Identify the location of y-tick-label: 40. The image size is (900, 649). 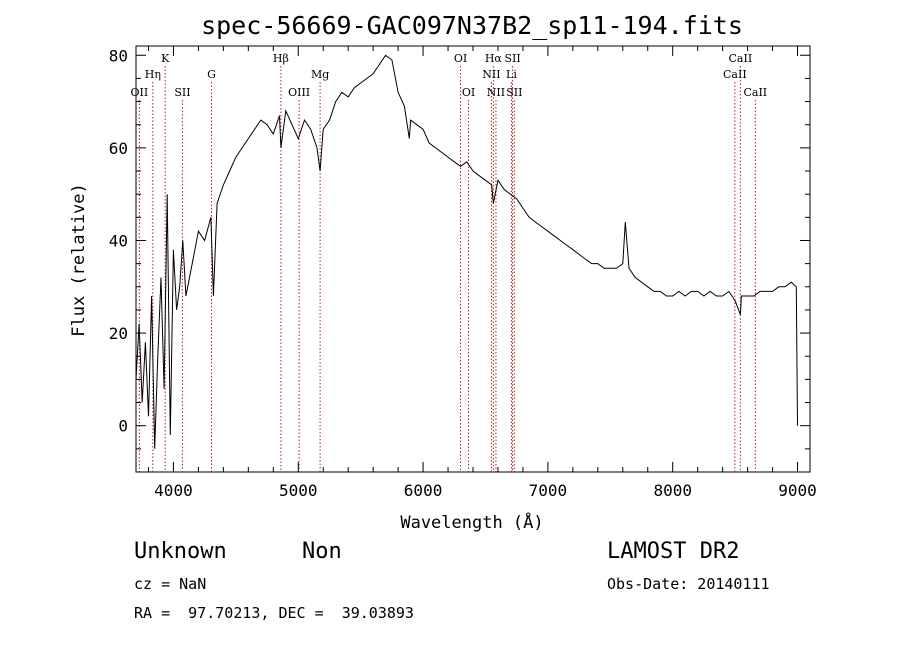
(118, 240).